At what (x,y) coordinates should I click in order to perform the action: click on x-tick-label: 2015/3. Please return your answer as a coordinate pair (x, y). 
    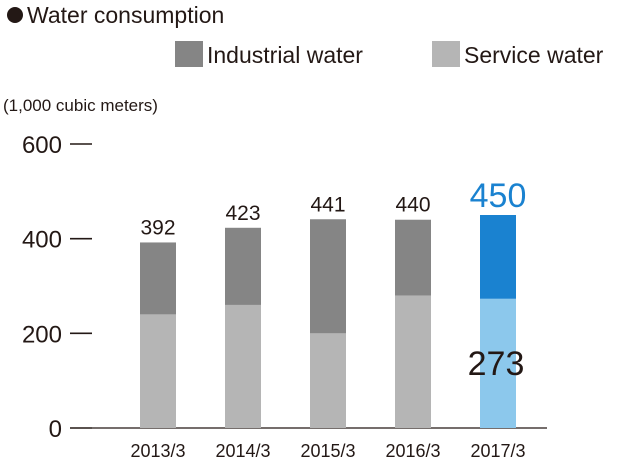
    Looking at the image, I should click on (327, 451).